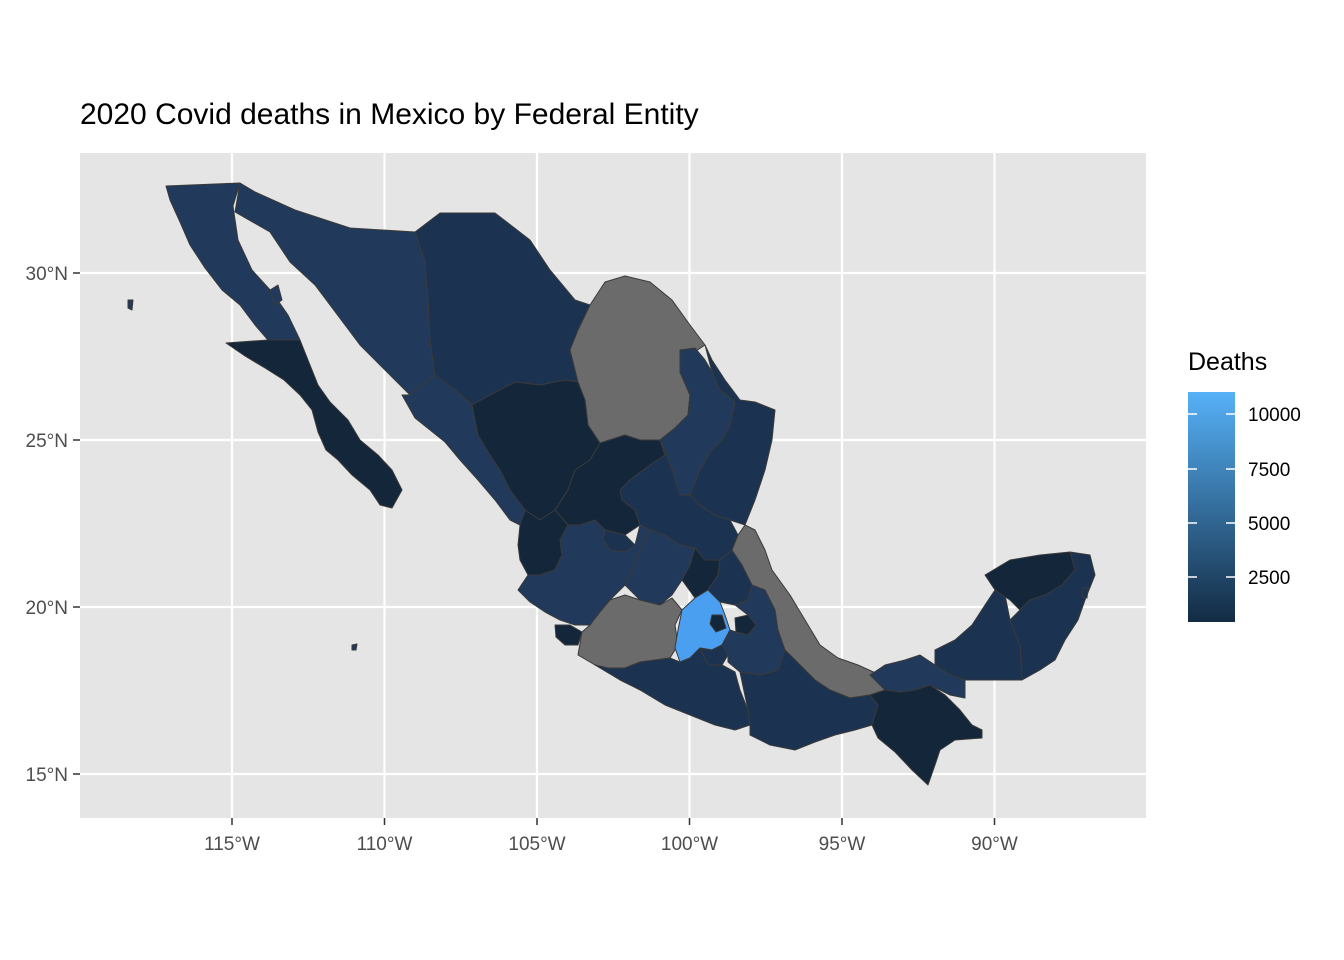 This screenshot has width=1344, height=960. Describe the element at coordinates (130, 305) in the screenshot. I see `island-guadalupe` at that location.